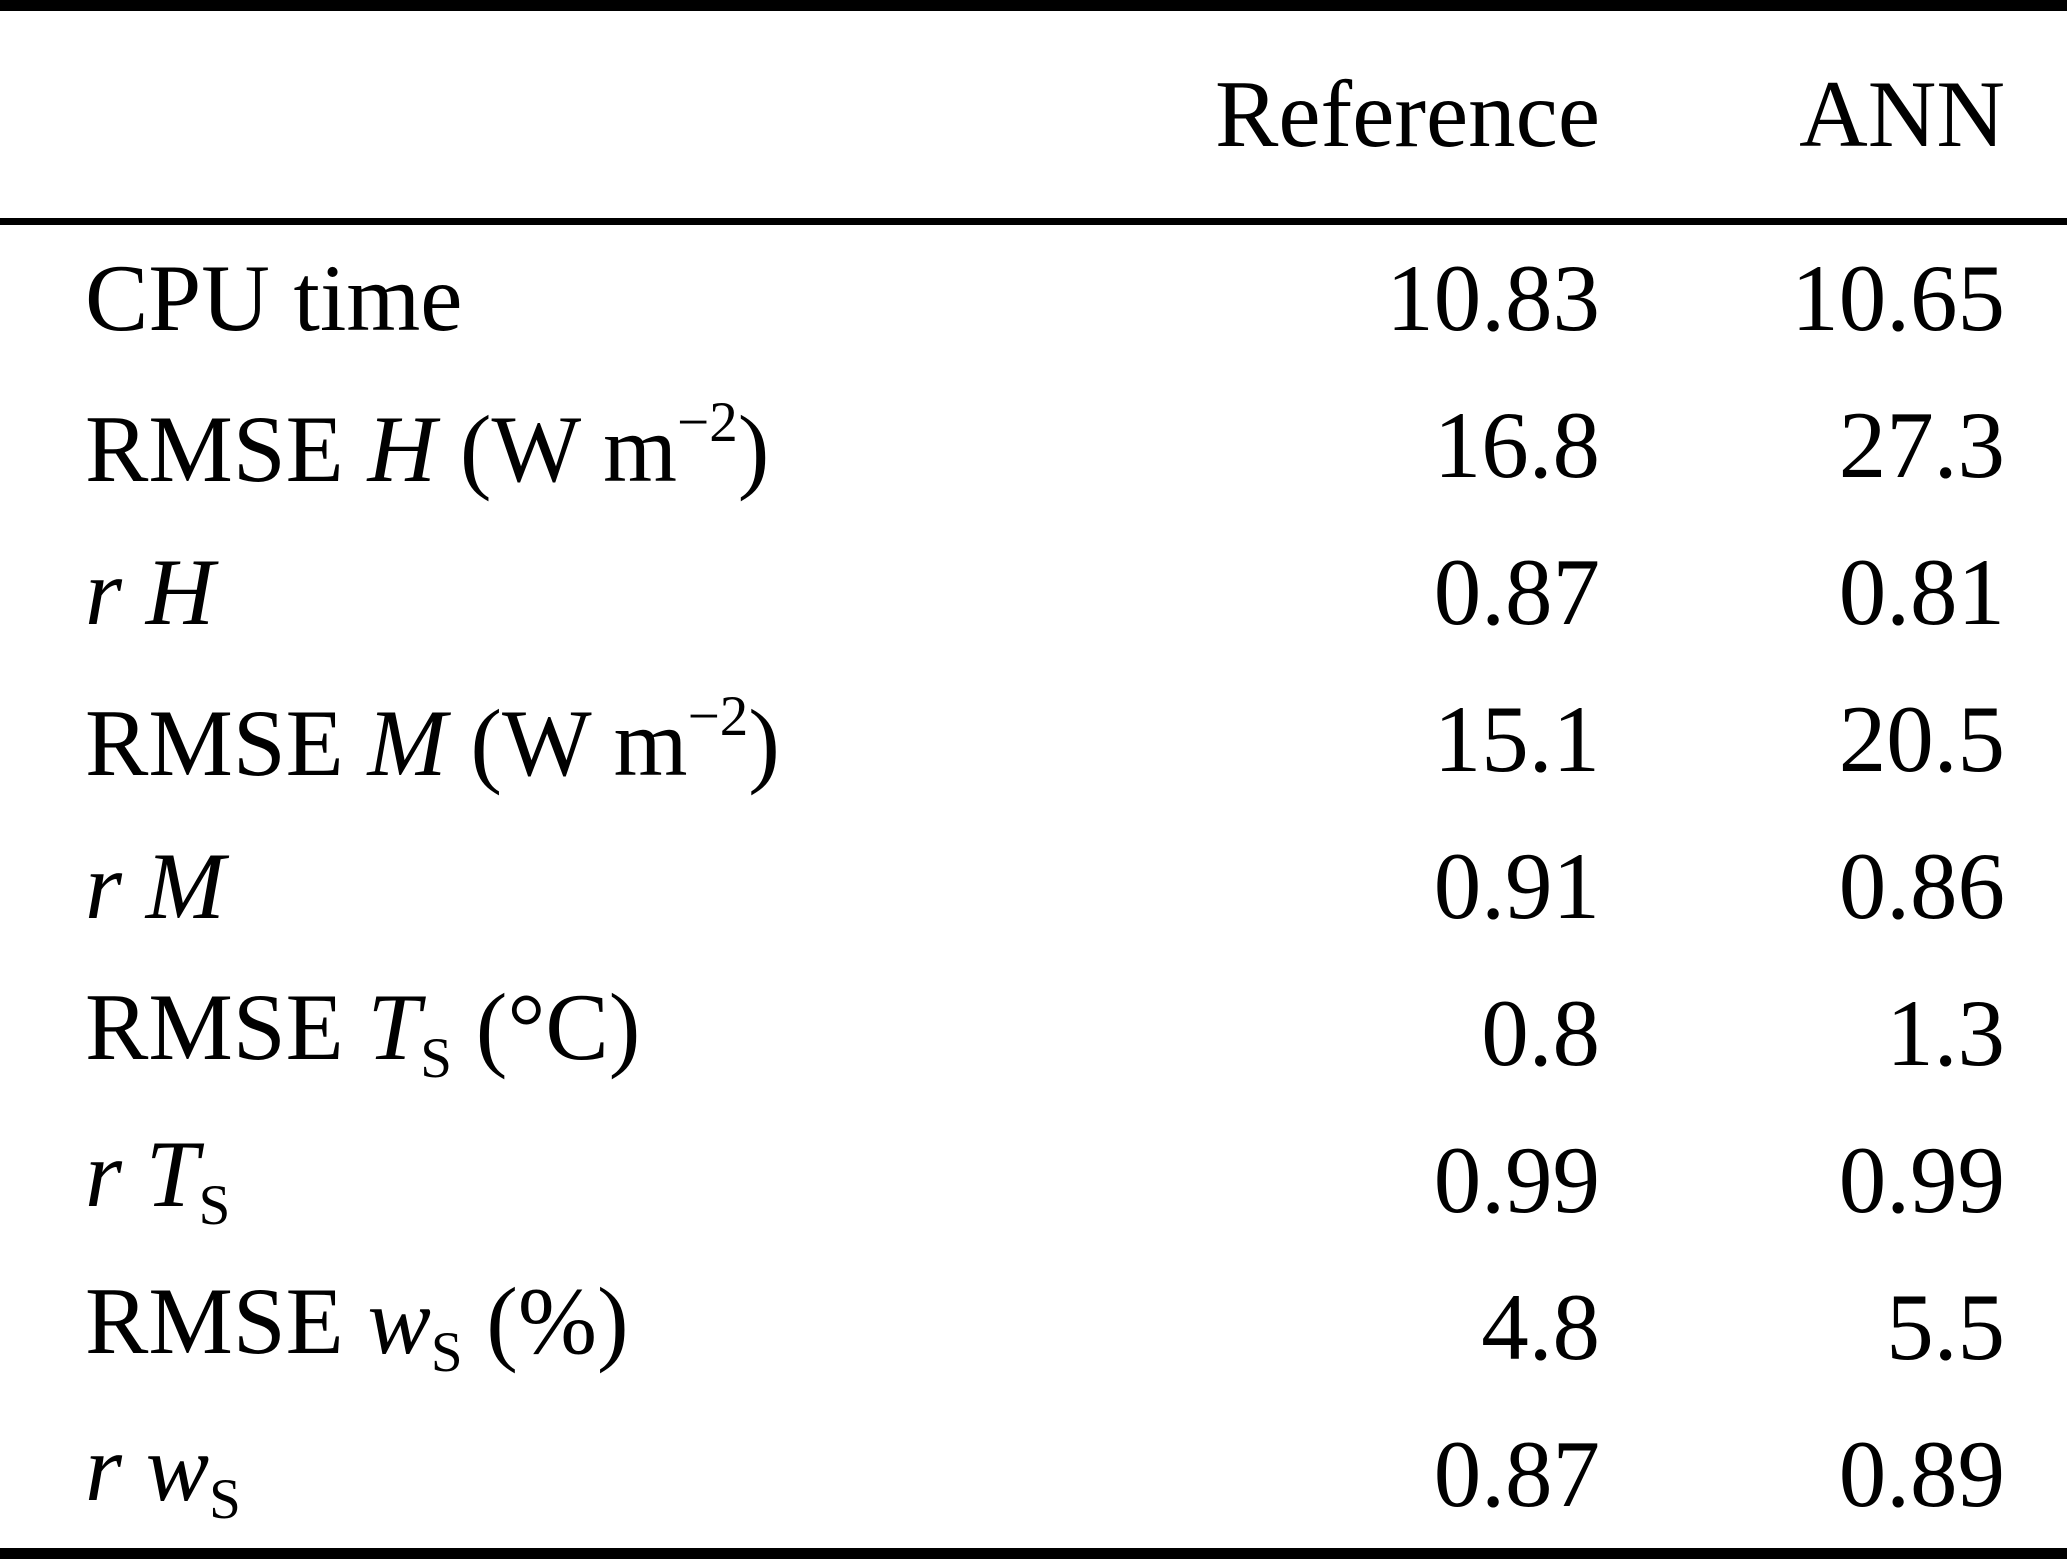 The height and width of the screenshot is (1566, 2067). What do you see at coordinates (550, 297) in the screenshot?
I see `metric-label: CPU time` at bounding box center [550, 297].